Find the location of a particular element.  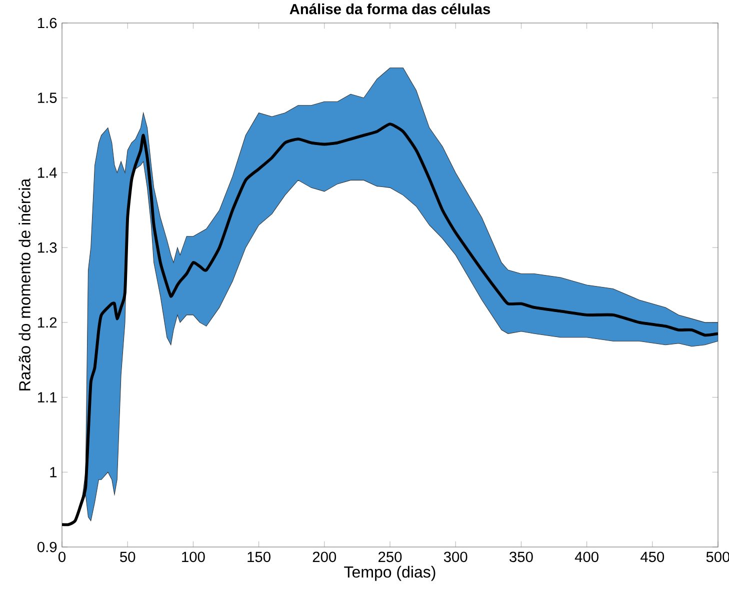

y-tick-label: 1.1 is located at coordinates (47, 397).